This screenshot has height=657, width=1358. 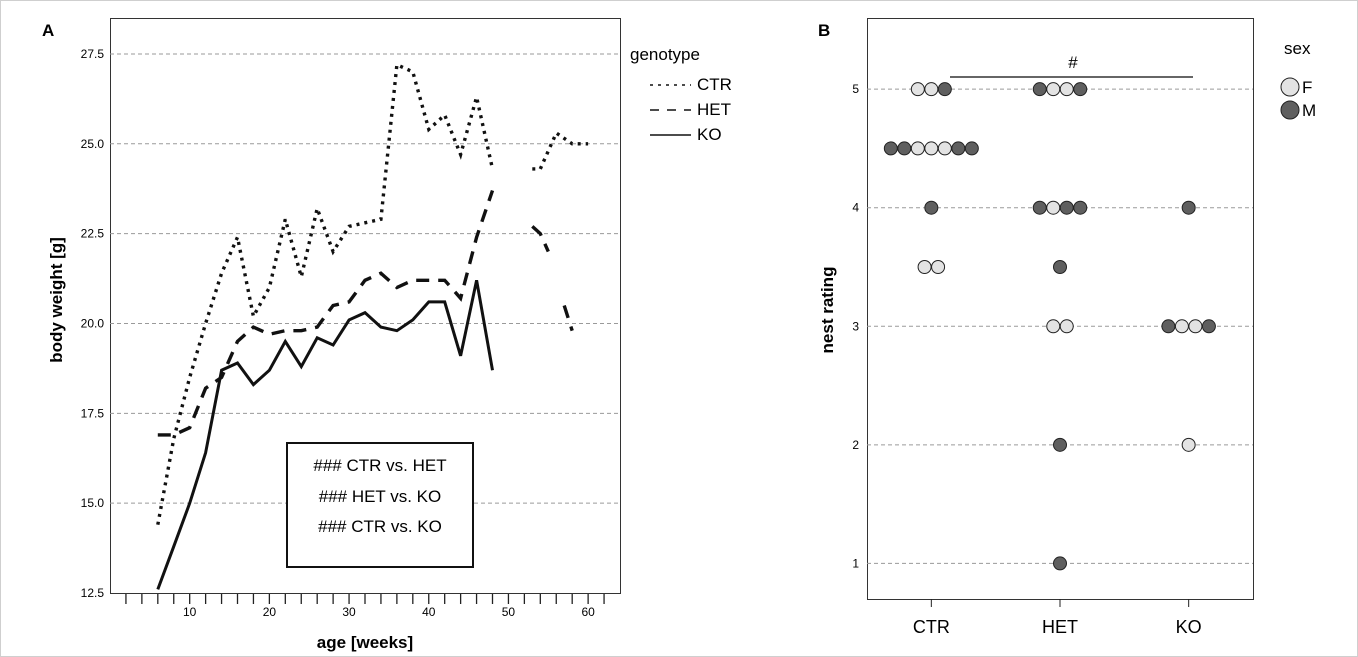 What do you see at coordinates (1290, 87) in the screenshot?
I see `legend-swatch-f` at bounding box center [1290, 87].